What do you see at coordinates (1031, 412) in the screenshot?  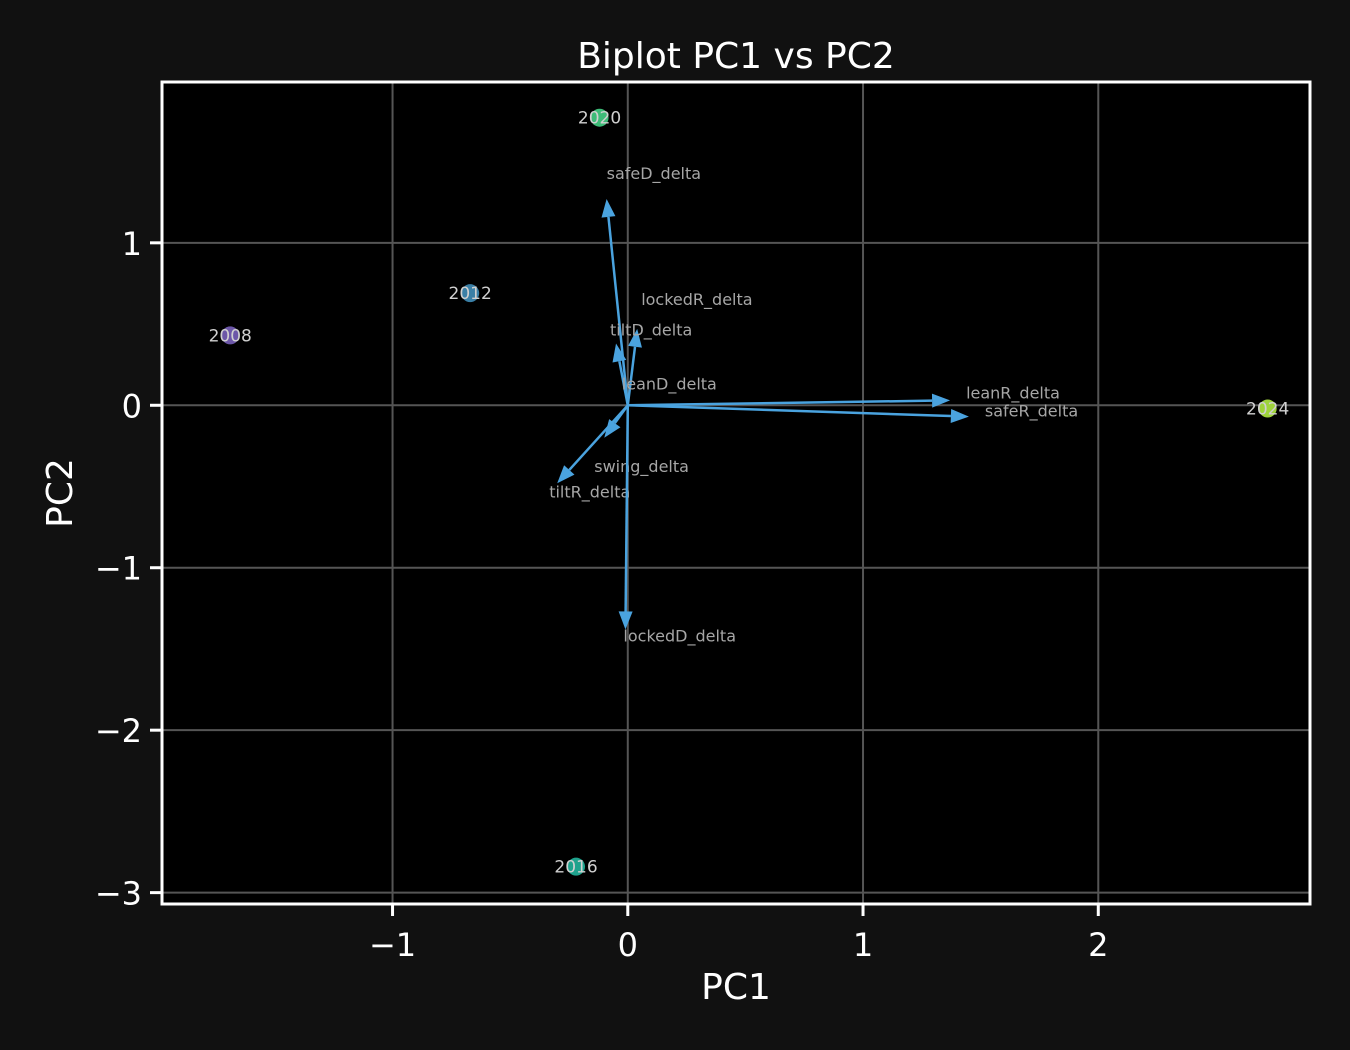 I see `loading-label: safeR_delta` at bounding box center [1031, 412].